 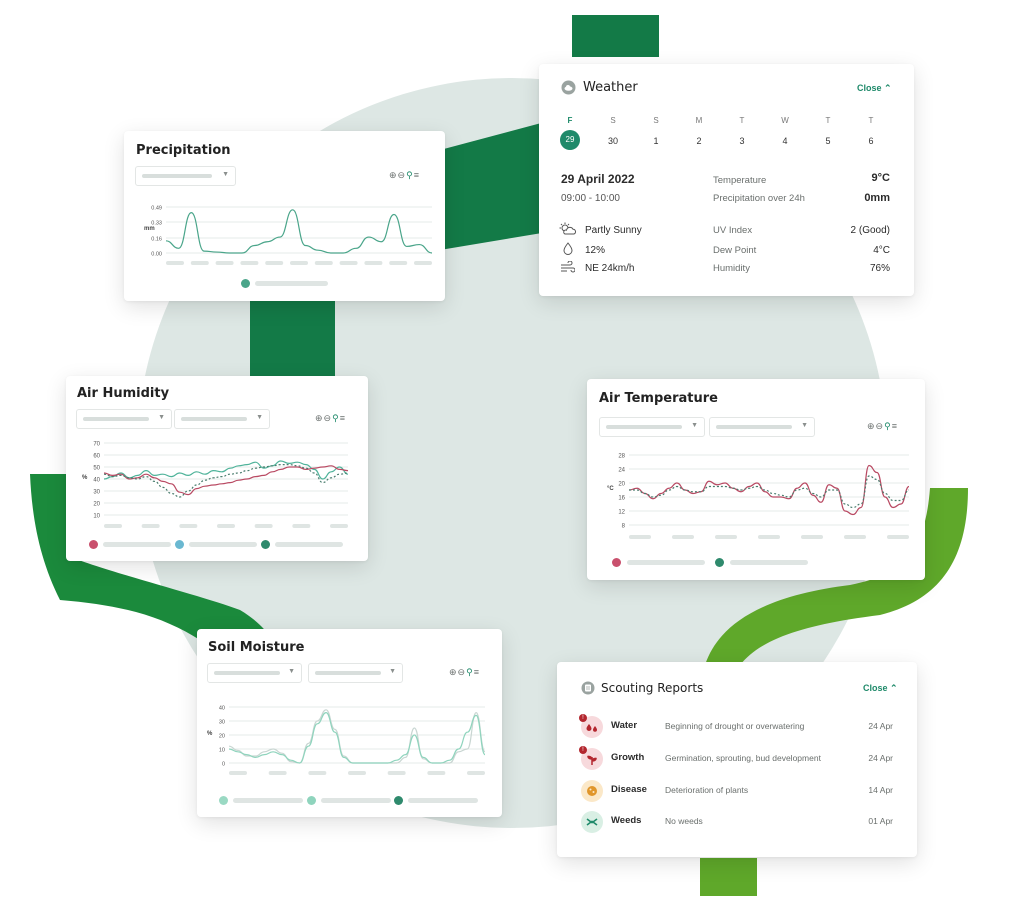 What do you see at coordinates (222, 709) in the screenshot?
I see `y-tick-label: 40` at bounding box center [222, 709].